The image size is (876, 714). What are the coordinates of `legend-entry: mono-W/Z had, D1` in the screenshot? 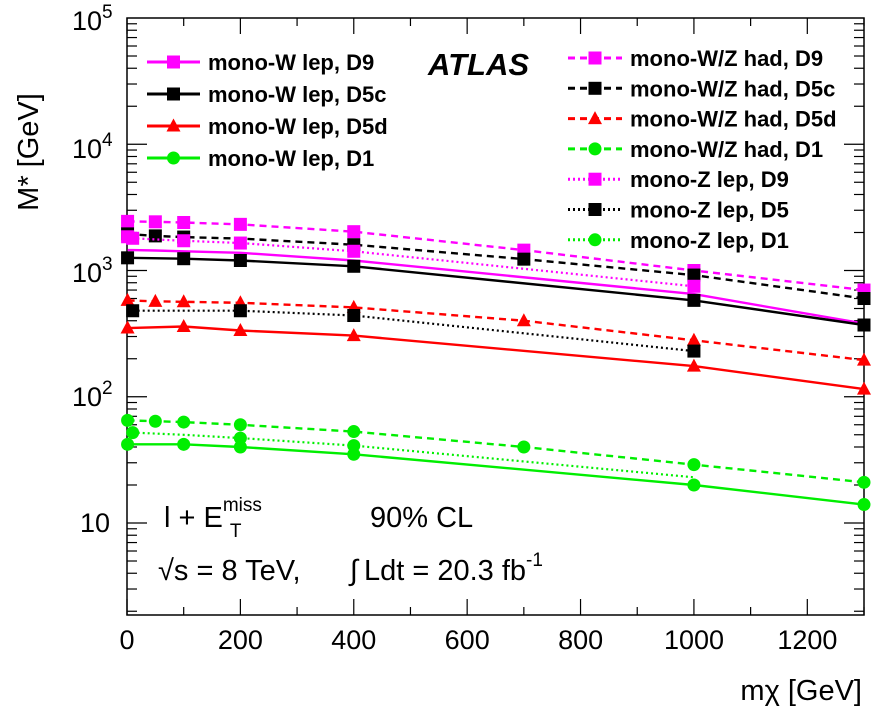 It's located at (695, 149).